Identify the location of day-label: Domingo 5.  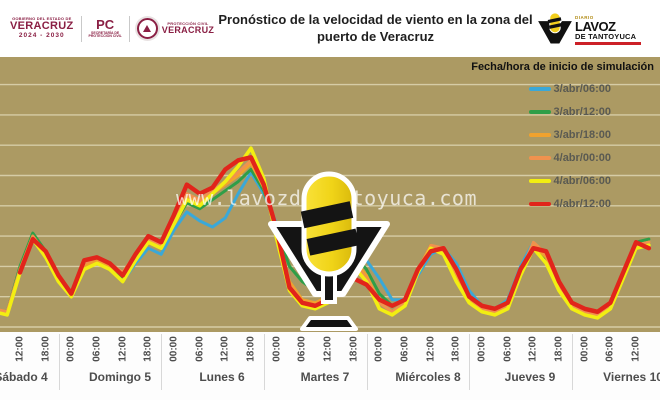
(120, 377).